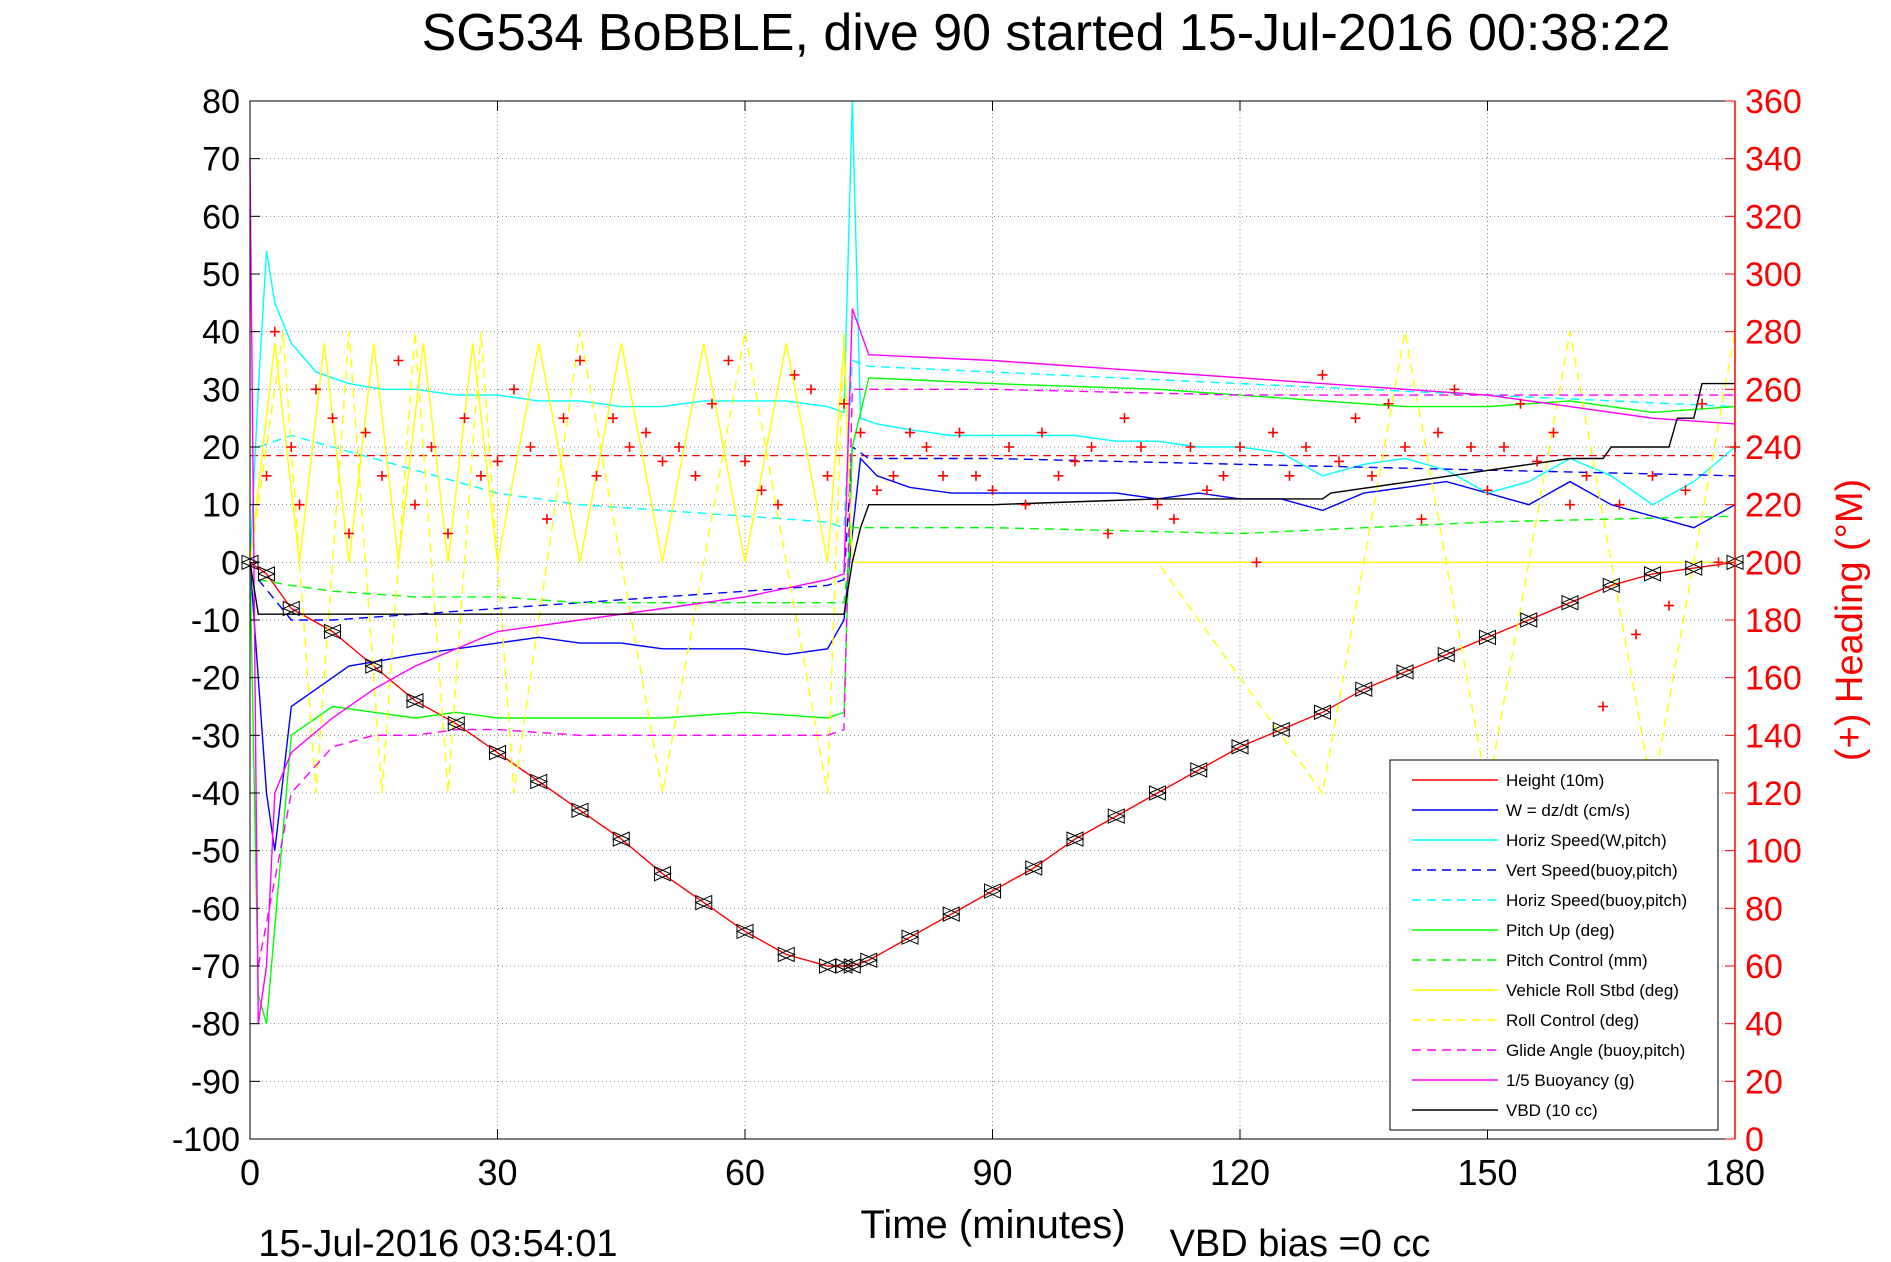  Describe the element at coordinates (250, 1172) in the screenshot. I see `x-tick-label: 0` at that location.